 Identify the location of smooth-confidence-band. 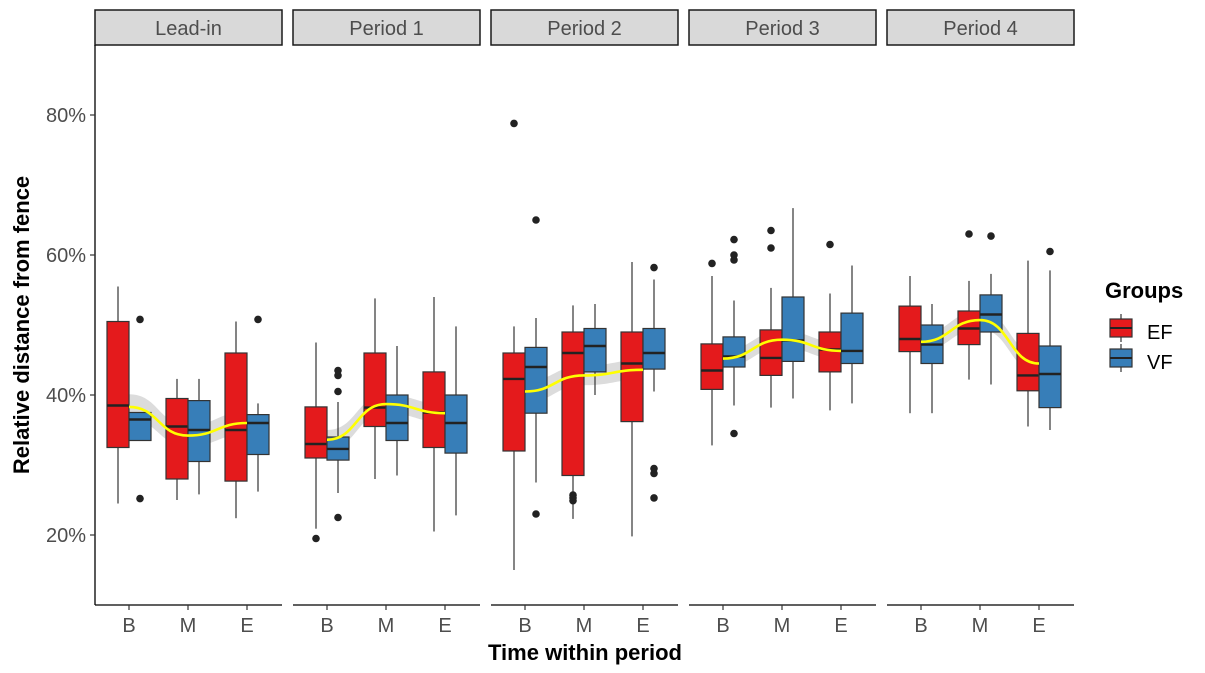
(782, 349).